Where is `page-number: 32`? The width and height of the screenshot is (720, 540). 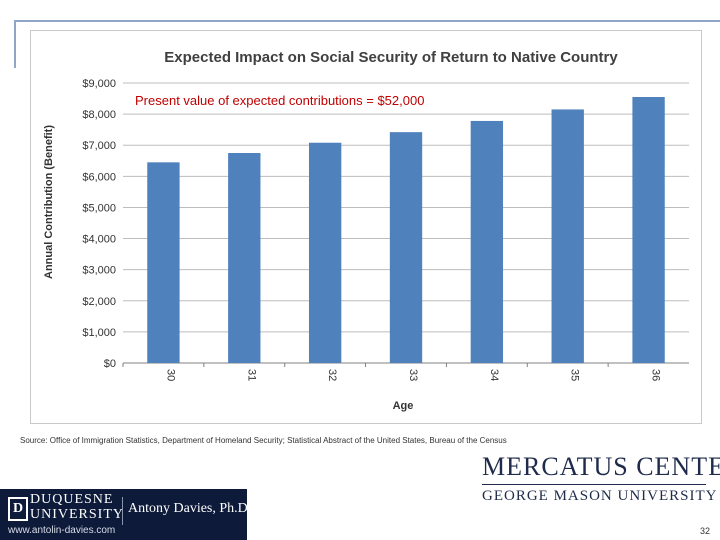
page-number: 32 is located at coordinates (704, 531).